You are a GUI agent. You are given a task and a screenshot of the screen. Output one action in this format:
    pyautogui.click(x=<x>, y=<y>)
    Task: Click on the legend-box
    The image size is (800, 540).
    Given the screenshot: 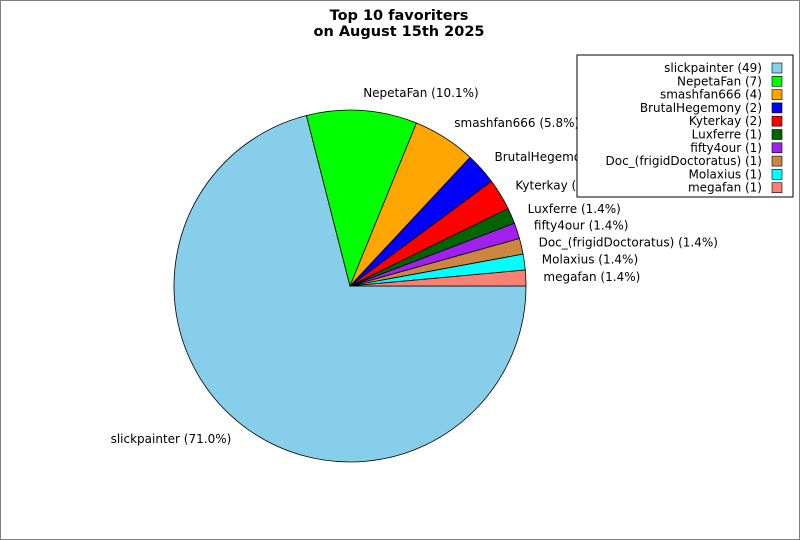 What is the action you would take?
    pyautogui.click(x=685, y=126)
    